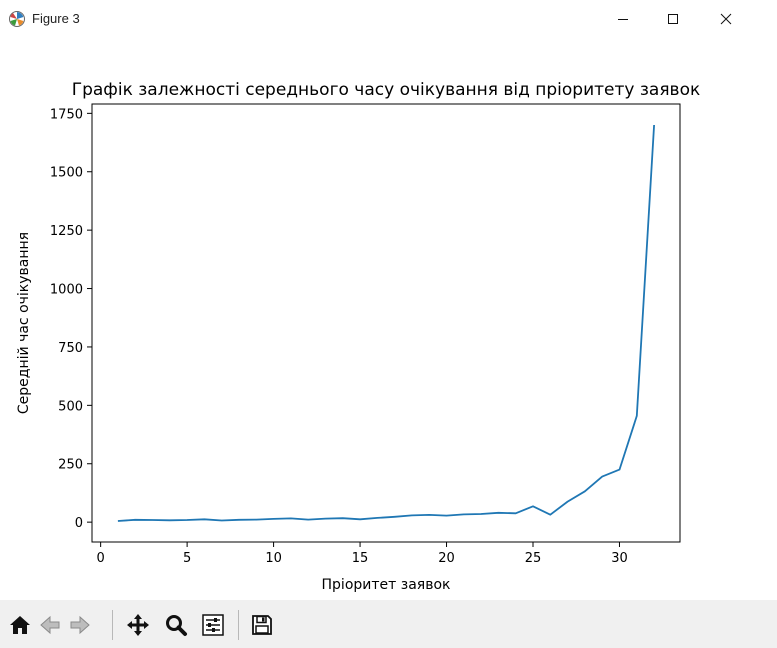 This screenshot has width=777, height=648. Describe the element at coordinates (101, 558) in the screenshot. I see `x-tick-label: 0` at that location.